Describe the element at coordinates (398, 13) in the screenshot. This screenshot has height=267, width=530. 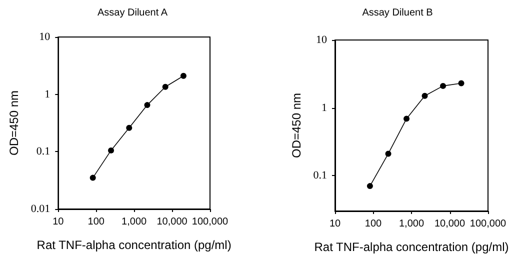
I see `chart-title: Assay Diluent B` at that location.